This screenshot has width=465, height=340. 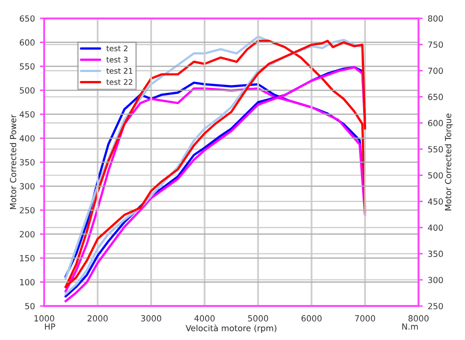 What do you see at coordinates (27, 114) in the screenshot?
I see `y-tick-label: 450` at bounding box center [27, 114].